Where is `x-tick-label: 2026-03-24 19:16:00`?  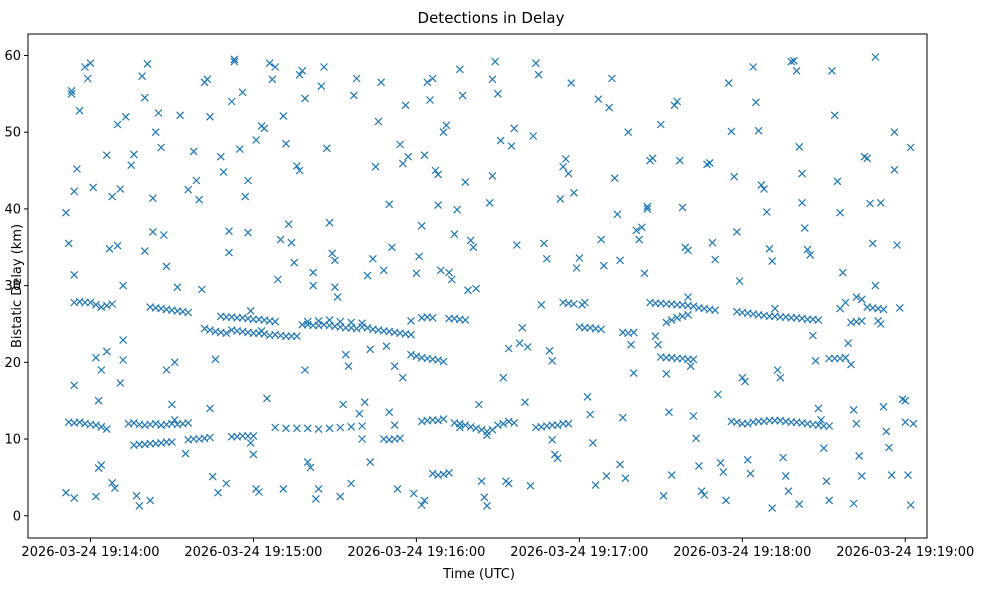 x-tick-label: 2026-03-24 19:16:00 is located at coordinates (416, 552).